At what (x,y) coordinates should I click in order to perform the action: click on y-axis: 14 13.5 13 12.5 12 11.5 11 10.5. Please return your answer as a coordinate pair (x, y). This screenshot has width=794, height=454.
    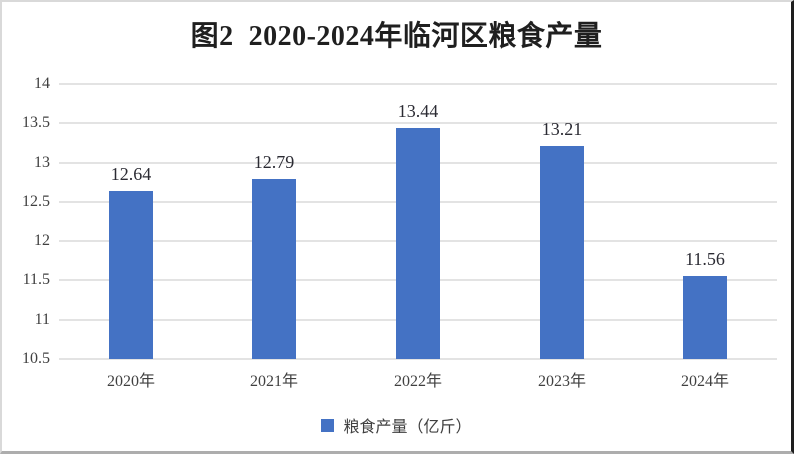
    Looking at the image, I should click on (26, 221).